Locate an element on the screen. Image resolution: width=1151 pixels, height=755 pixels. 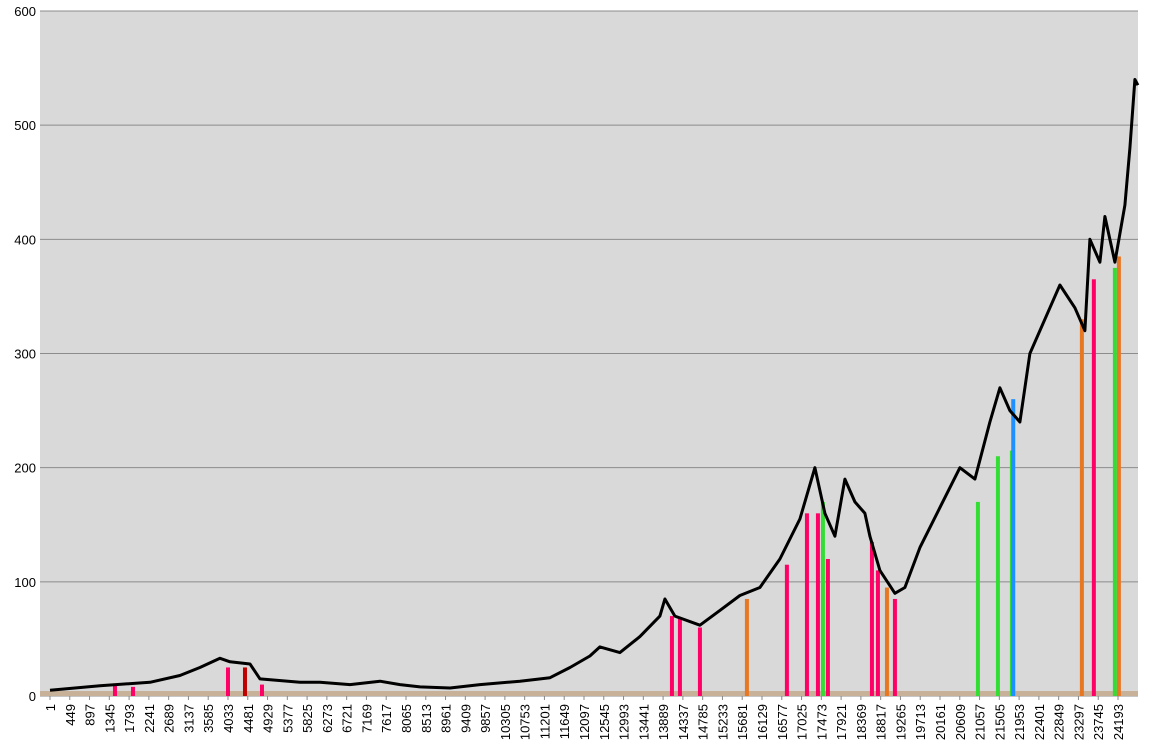
x-tick-label: 12993 is located at coordinates (624, 722).